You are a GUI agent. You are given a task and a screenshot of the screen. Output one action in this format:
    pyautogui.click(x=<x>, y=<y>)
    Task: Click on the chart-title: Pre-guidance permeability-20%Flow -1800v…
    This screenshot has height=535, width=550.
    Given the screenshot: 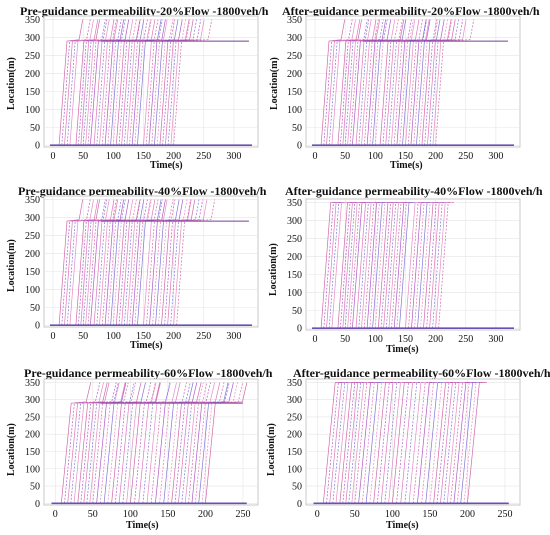 What is the action you would take?
    pyautogui.click(x=144, y=11)
    